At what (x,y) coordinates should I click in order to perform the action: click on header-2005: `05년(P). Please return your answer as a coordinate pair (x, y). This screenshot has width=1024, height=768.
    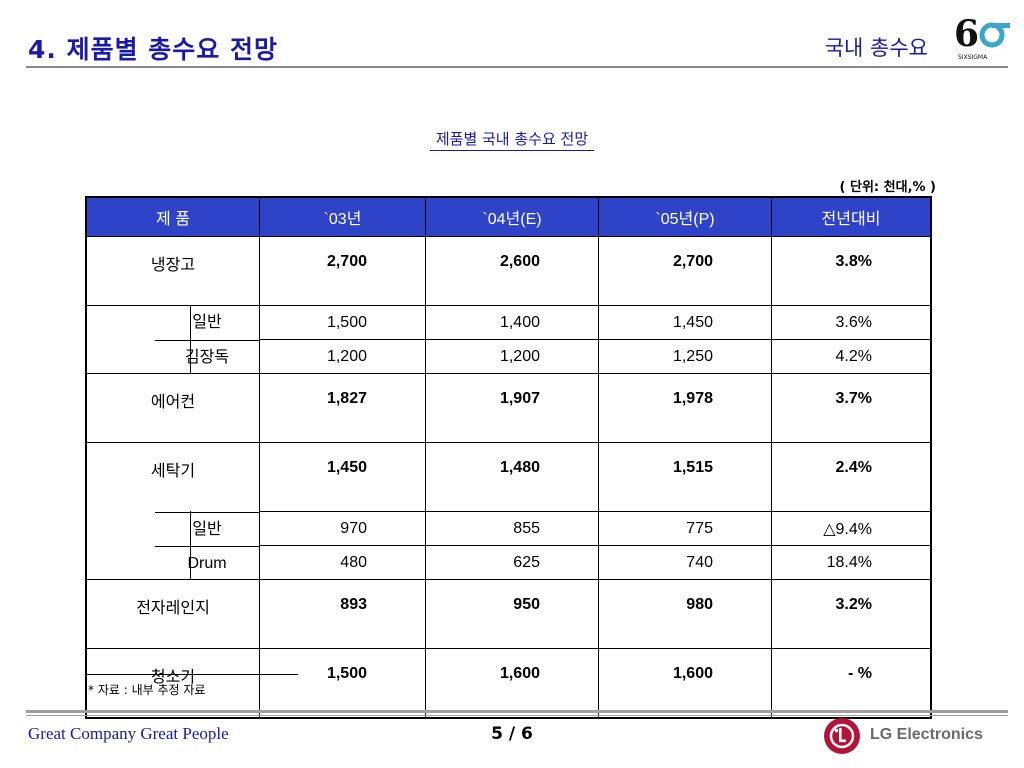
    Looking at the image, I should click on (685, 216).